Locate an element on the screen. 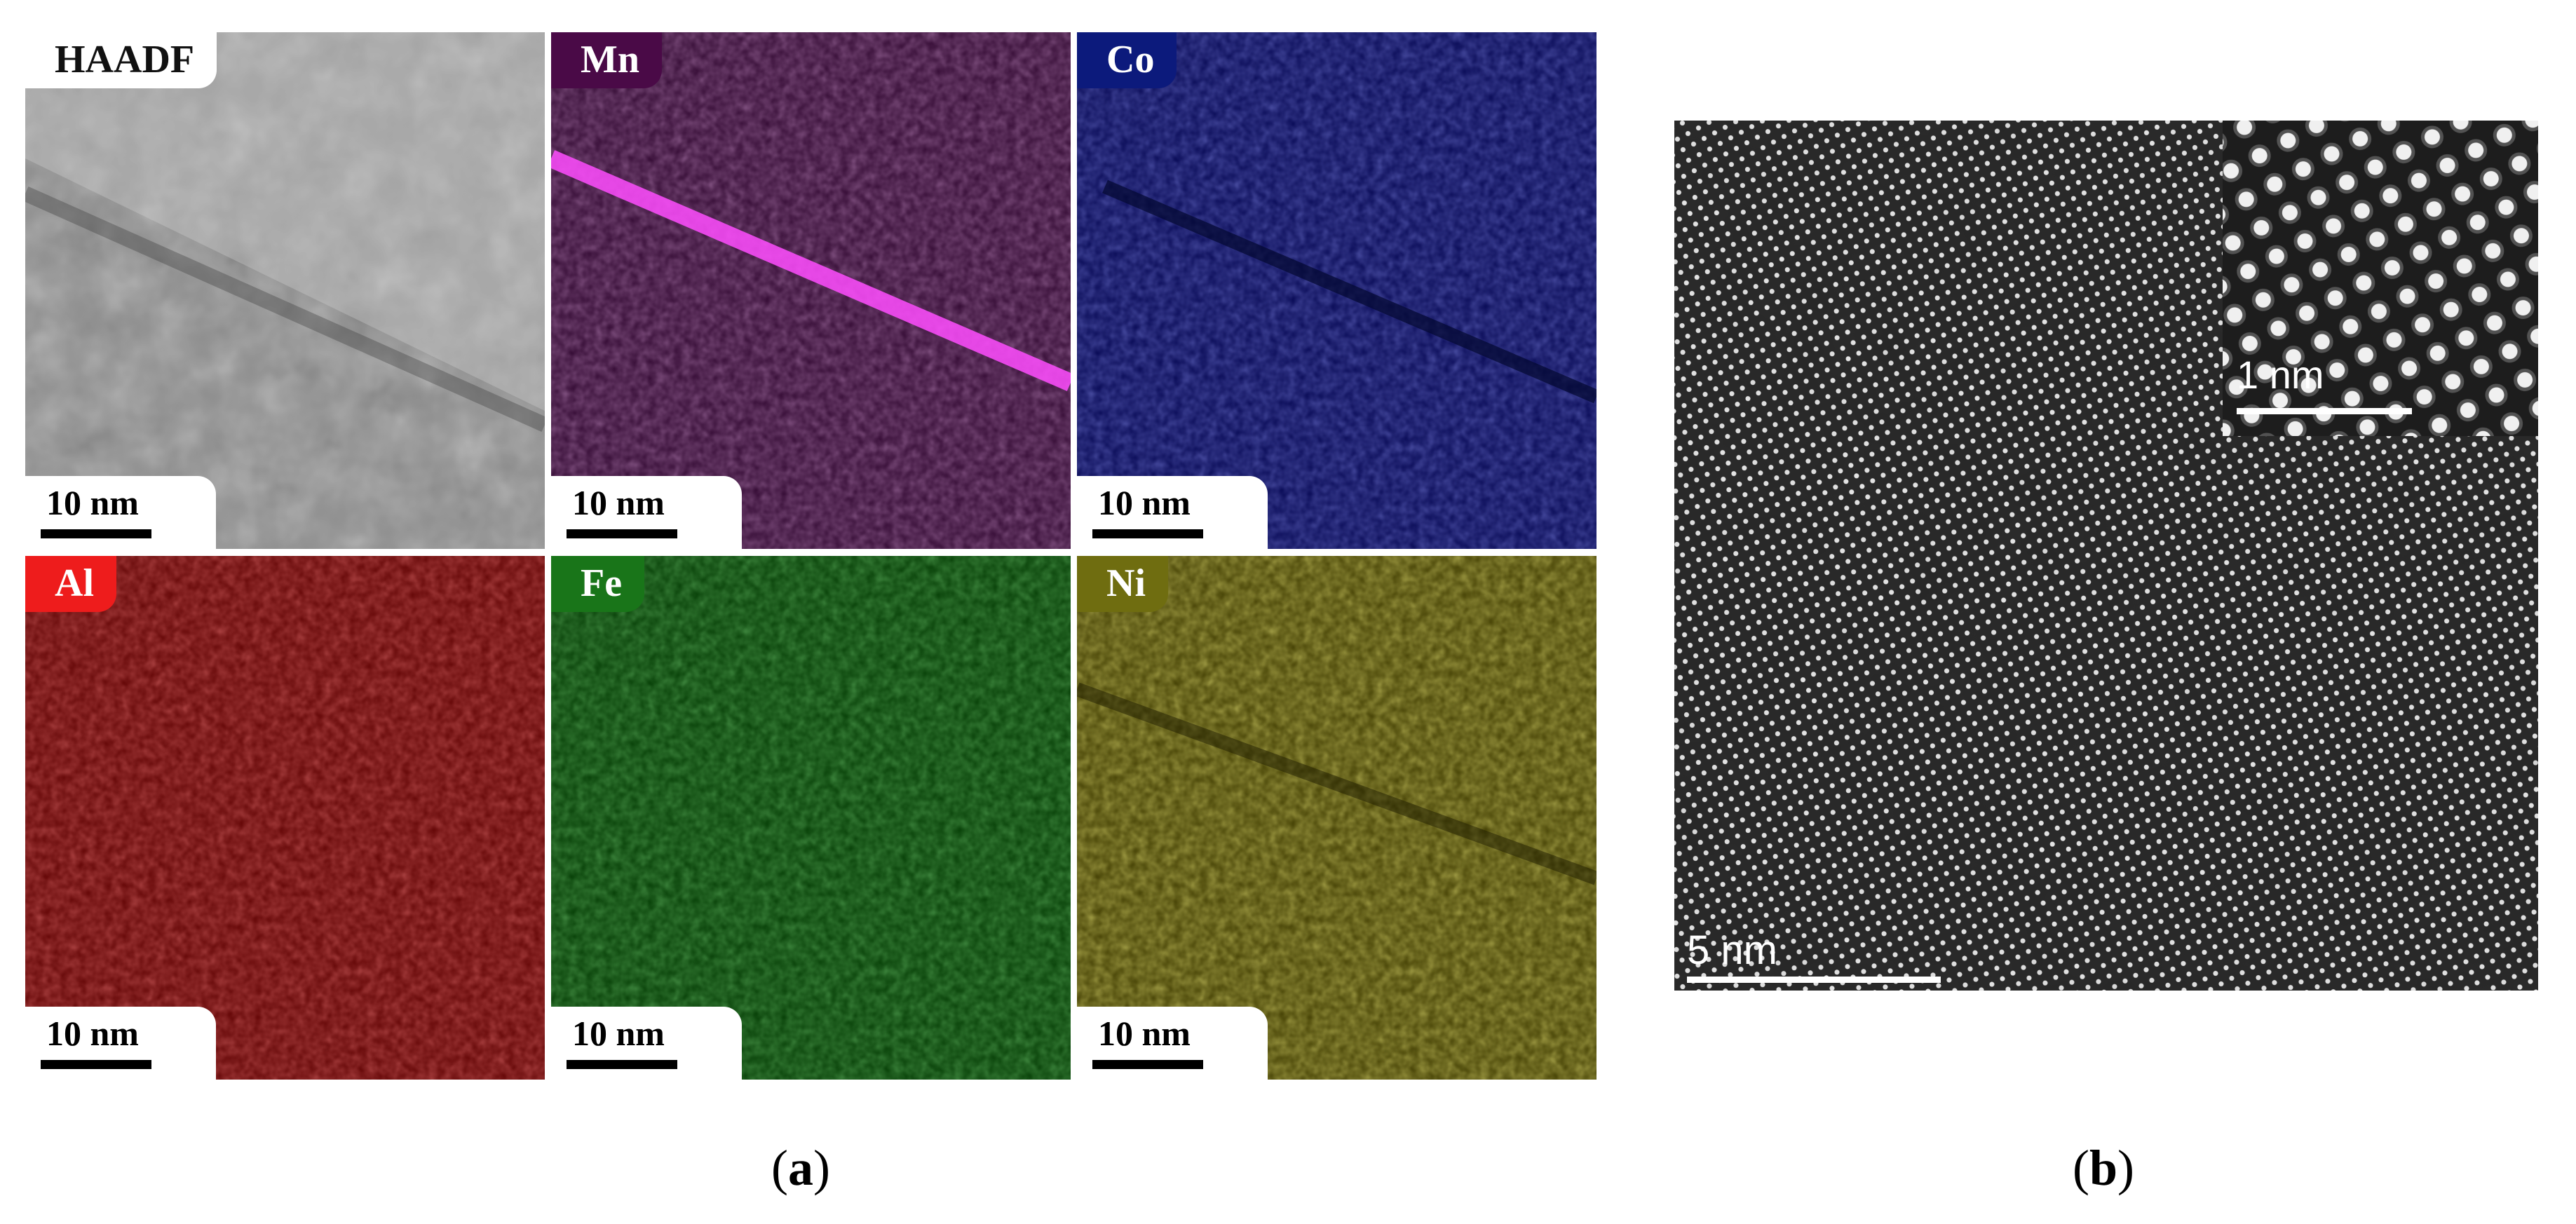 The height and width of the screenshot is (1224, 2576). al-tile: Al 10 nm is located at coordinates (285, 818).